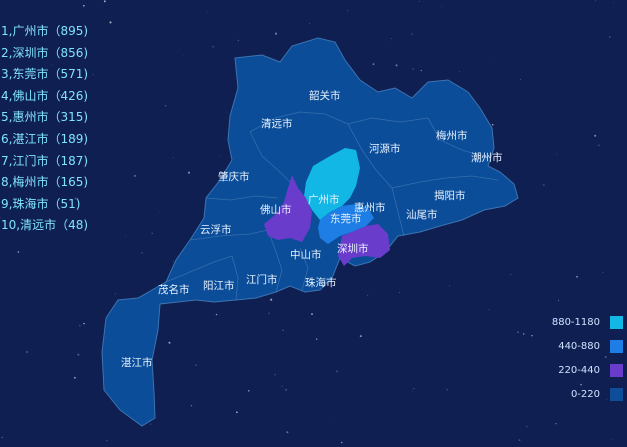  I want to click on legend-item: 0-220, so click(578, 394).